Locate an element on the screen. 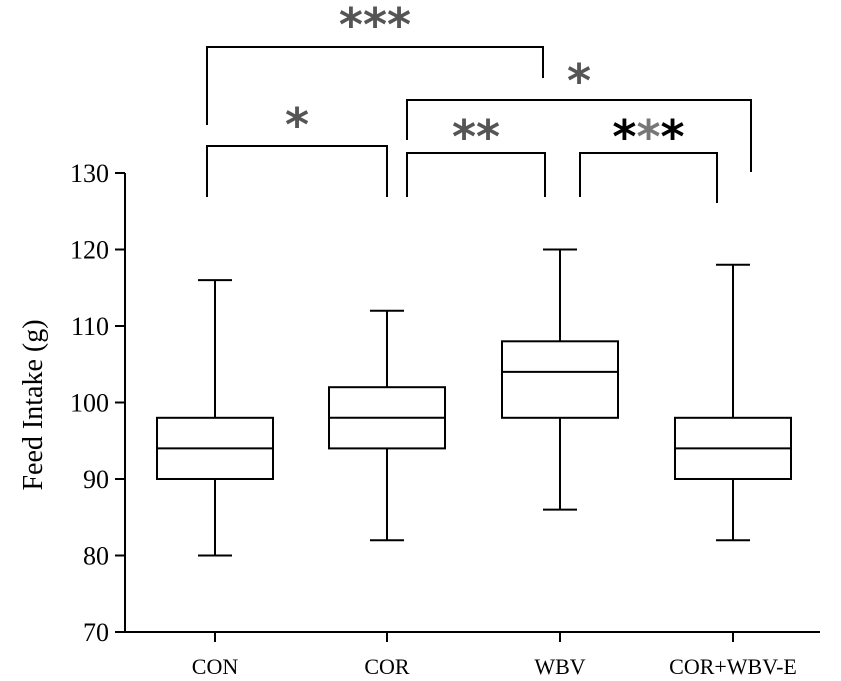 The height and width of the screenshot is (681, 841). x-category-label: CON is located at coordinates (215, 666).